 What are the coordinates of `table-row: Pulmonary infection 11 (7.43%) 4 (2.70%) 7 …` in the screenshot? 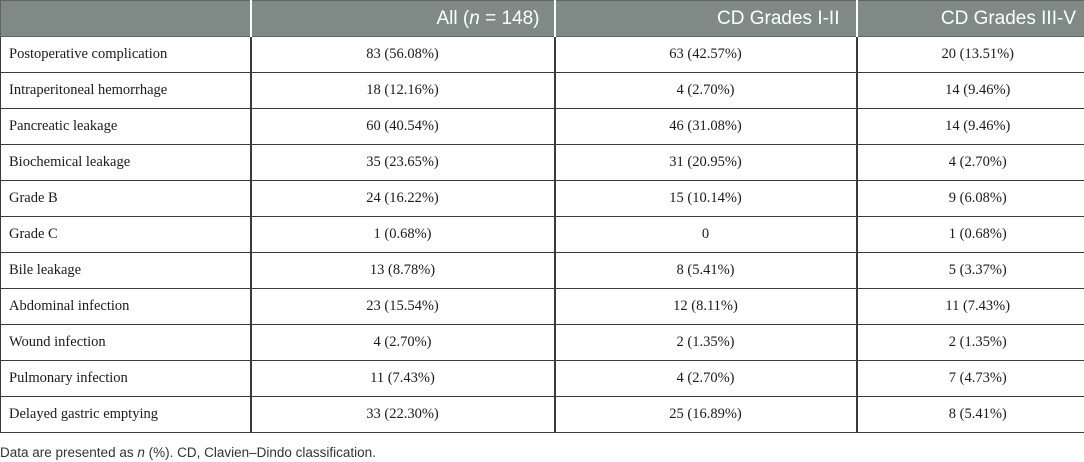 It's located at (542, 378).